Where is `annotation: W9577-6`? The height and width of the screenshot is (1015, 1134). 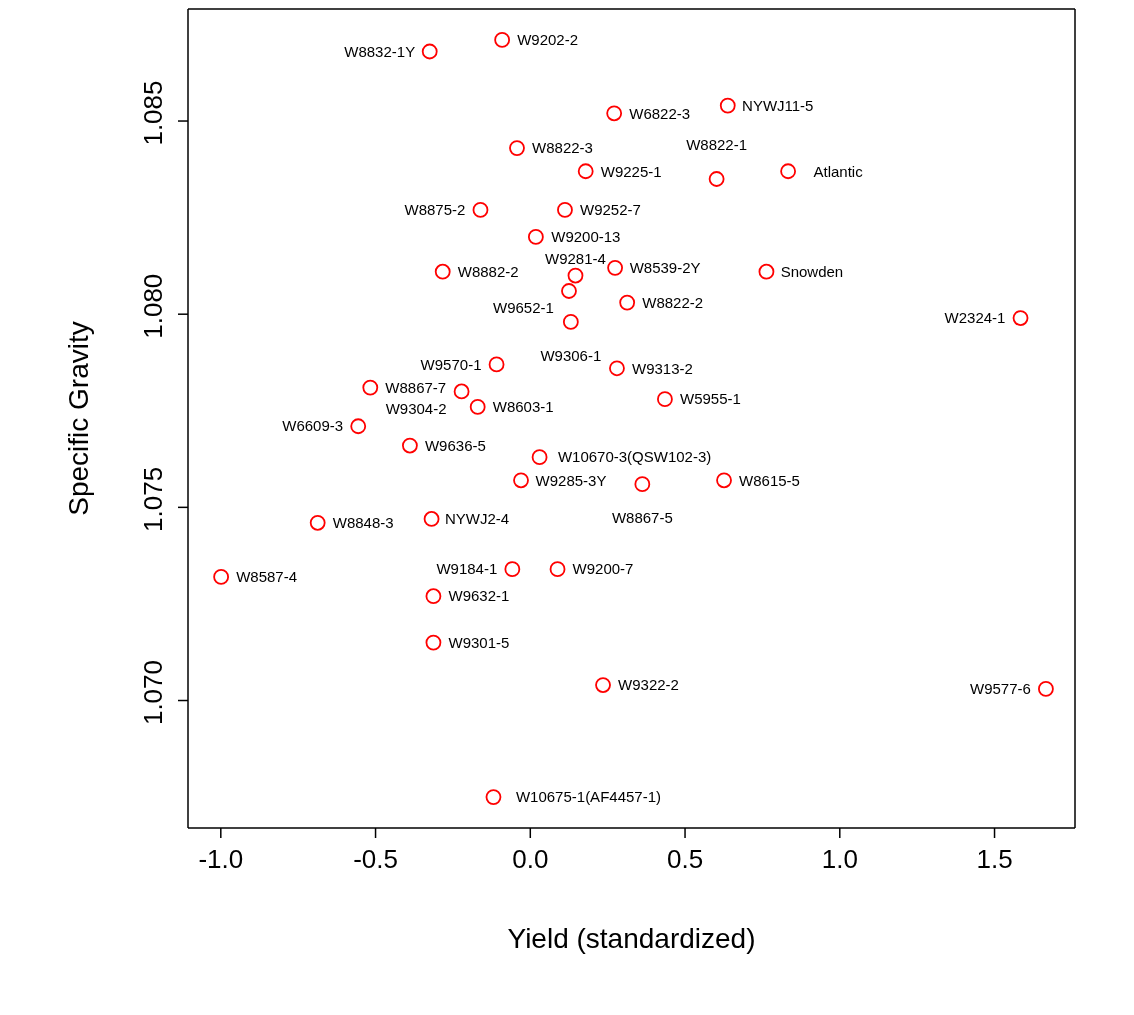
annotation: W9577-6 is located at coordinates (1000, 689).